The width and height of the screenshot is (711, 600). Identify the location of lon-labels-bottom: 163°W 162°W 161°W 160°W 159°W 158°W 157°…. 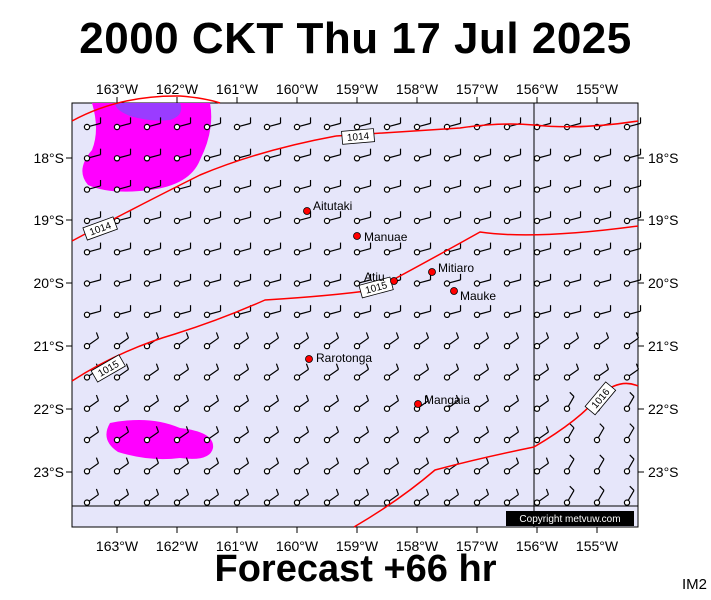
(357, 546).